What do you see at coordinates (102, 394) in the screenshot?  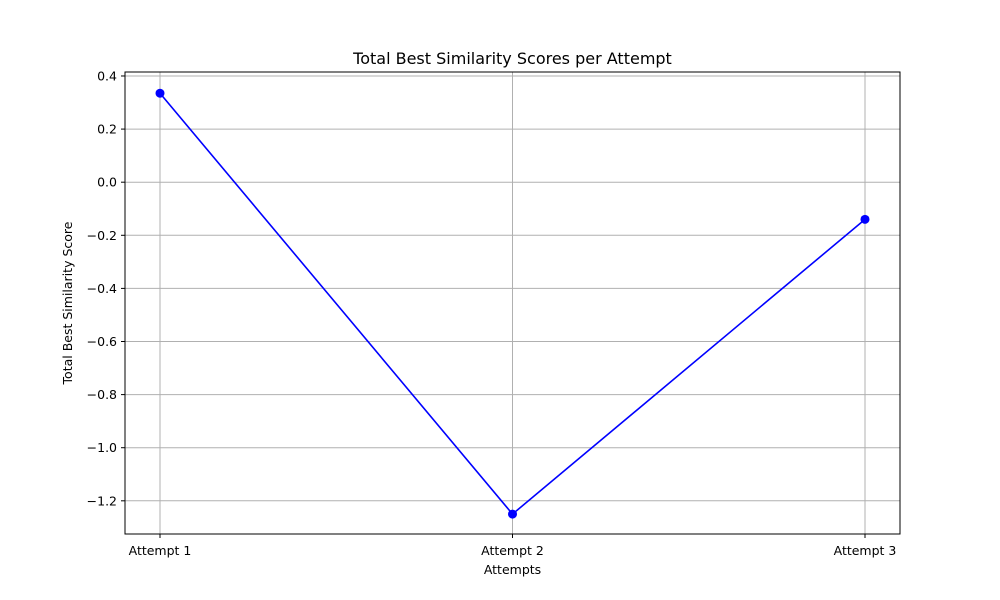 I see `y-tick-label: −0.8` at bounding box center [102, 394].